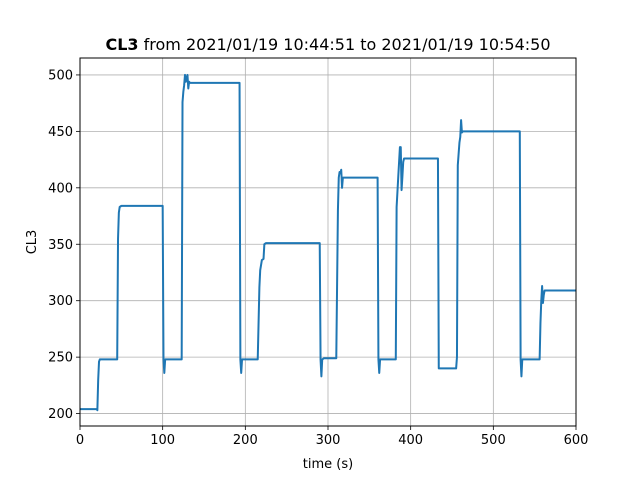 The width and height of the screenshot is (640, 480). What do you see at coordinates (328, 440) in the screenshot?
I see `x-tick-label: 300` at bounding box center [328, 440].